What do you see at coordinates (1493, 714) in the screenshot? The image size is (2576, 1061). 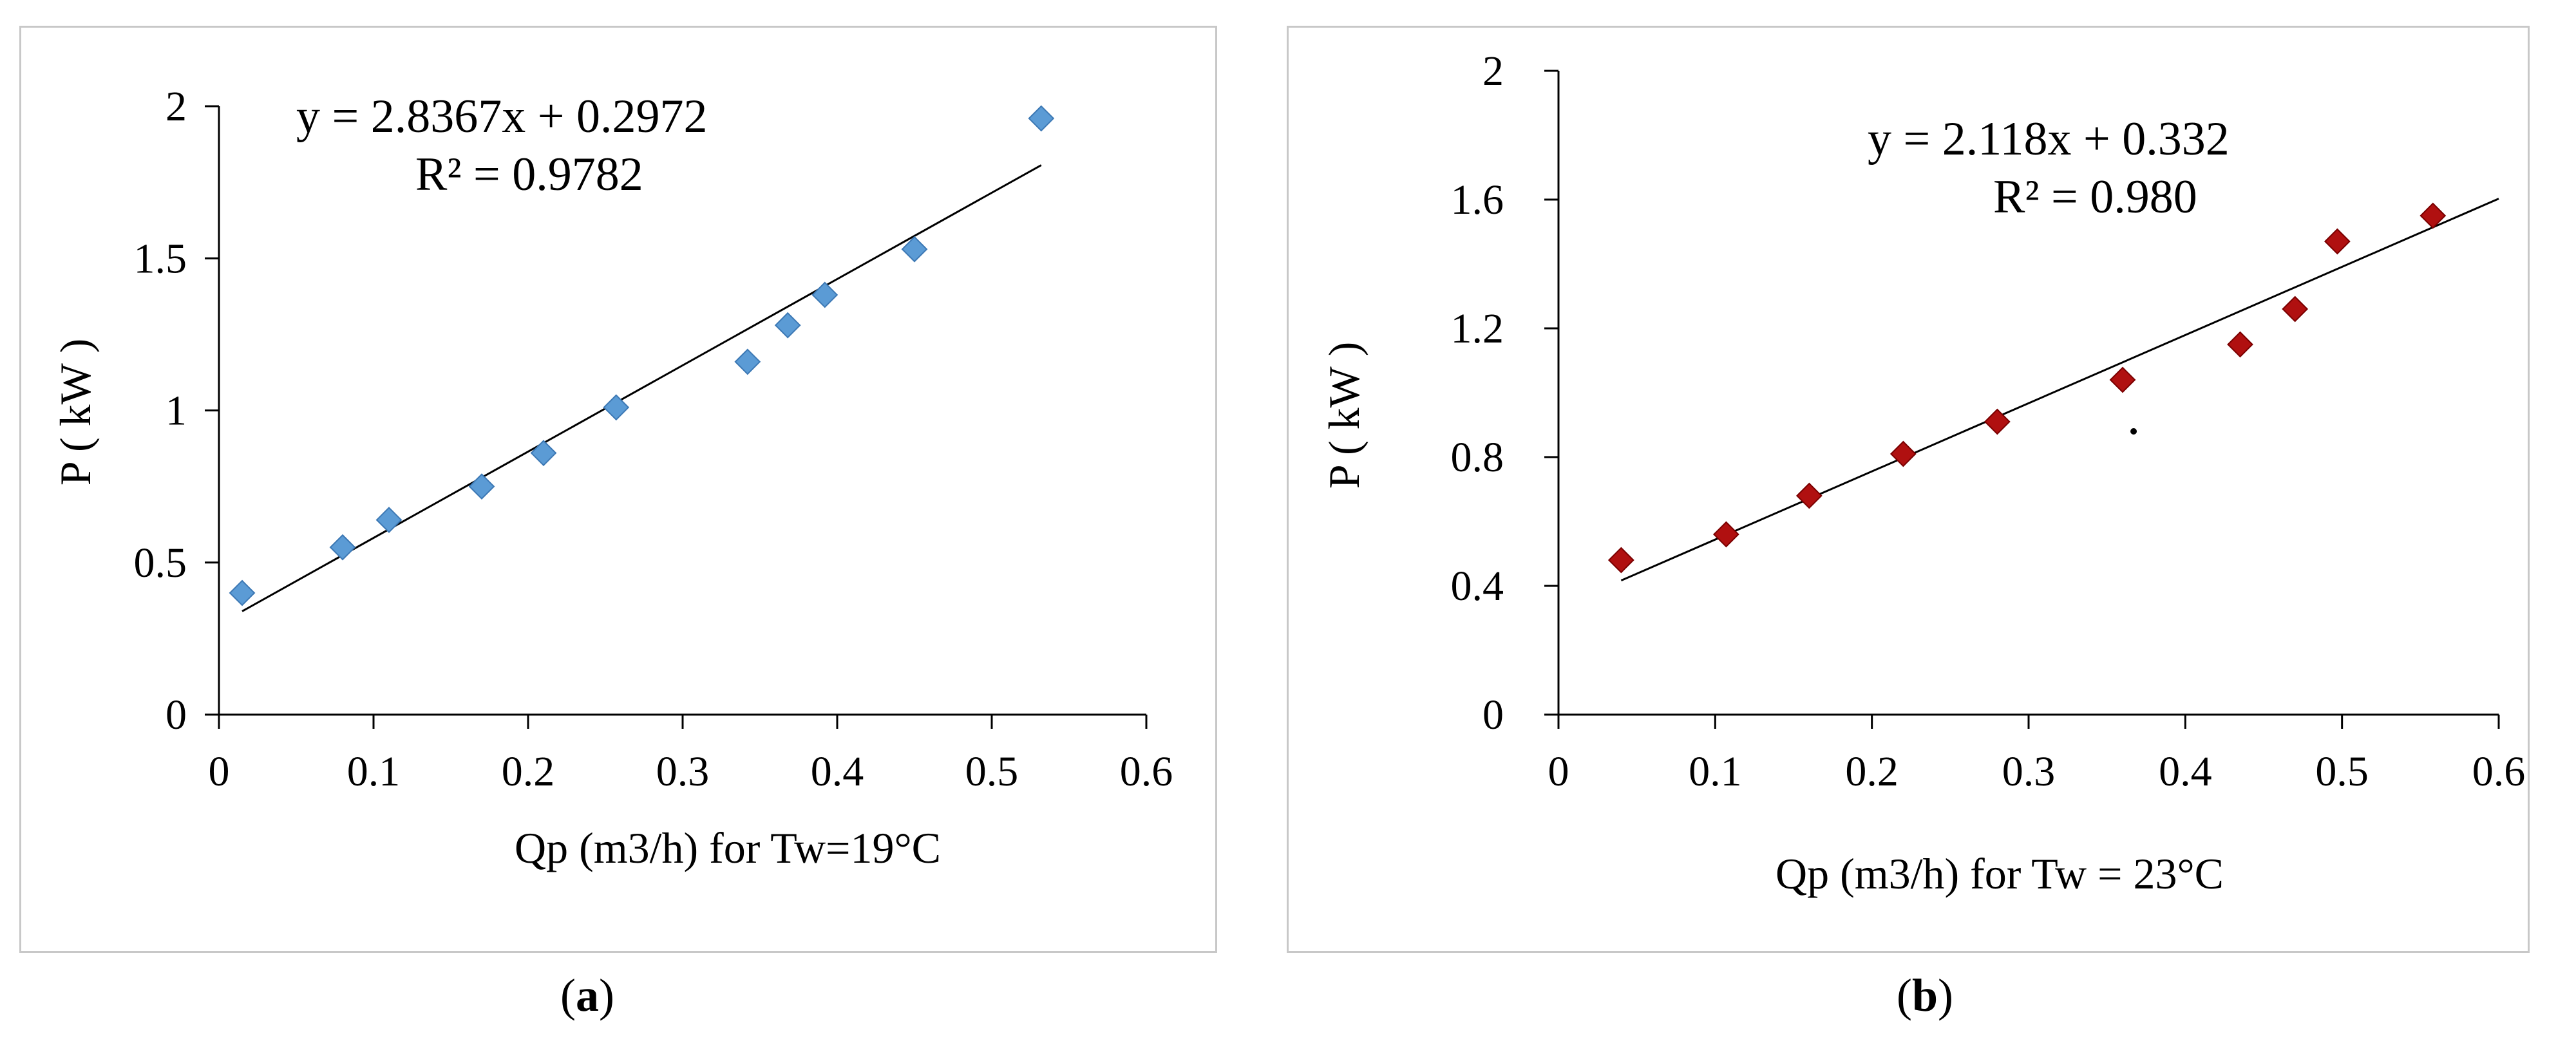 I see `y-tick-label-b: 0` at bounding box center [1493, 714].